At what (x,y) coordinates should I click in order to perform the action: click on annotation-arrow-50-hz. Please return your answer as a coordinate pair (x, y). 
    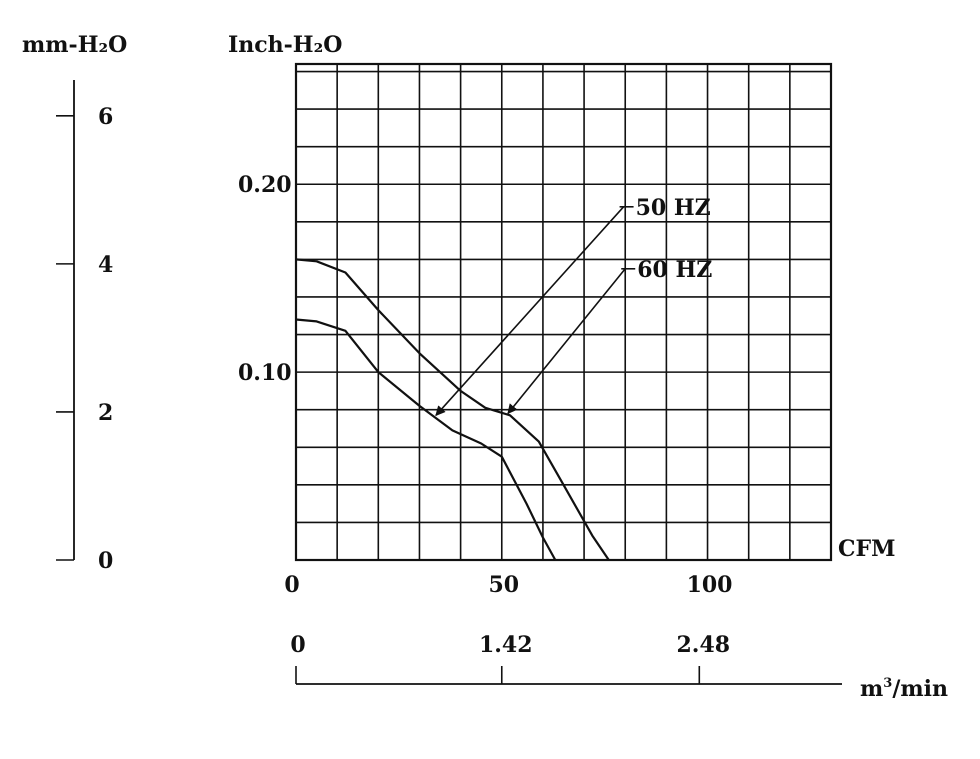
    Looking at the image, I should click on (530, 311).